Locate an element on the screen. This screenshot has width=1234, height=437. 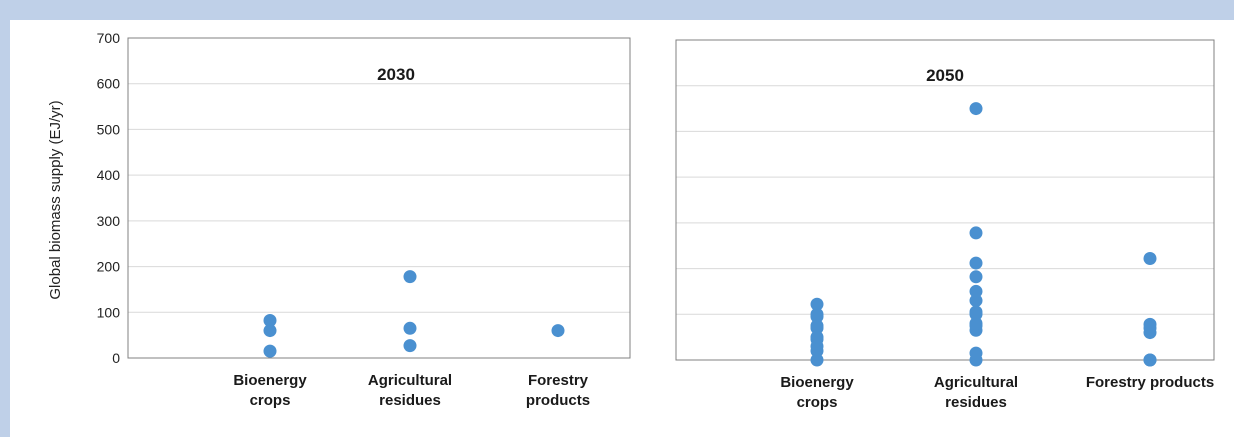
chart2-title: 2050 is located at coordinates (945, 75).